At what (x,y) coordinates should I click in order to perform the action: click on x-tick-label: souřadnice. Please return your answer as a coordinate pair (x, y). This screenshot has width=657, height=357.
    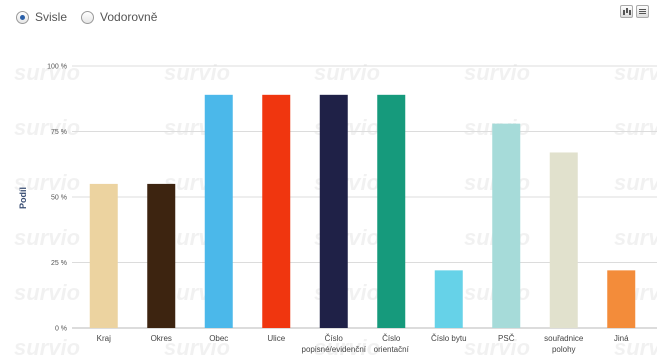
    Looking at the image, I should click on (564, 338).